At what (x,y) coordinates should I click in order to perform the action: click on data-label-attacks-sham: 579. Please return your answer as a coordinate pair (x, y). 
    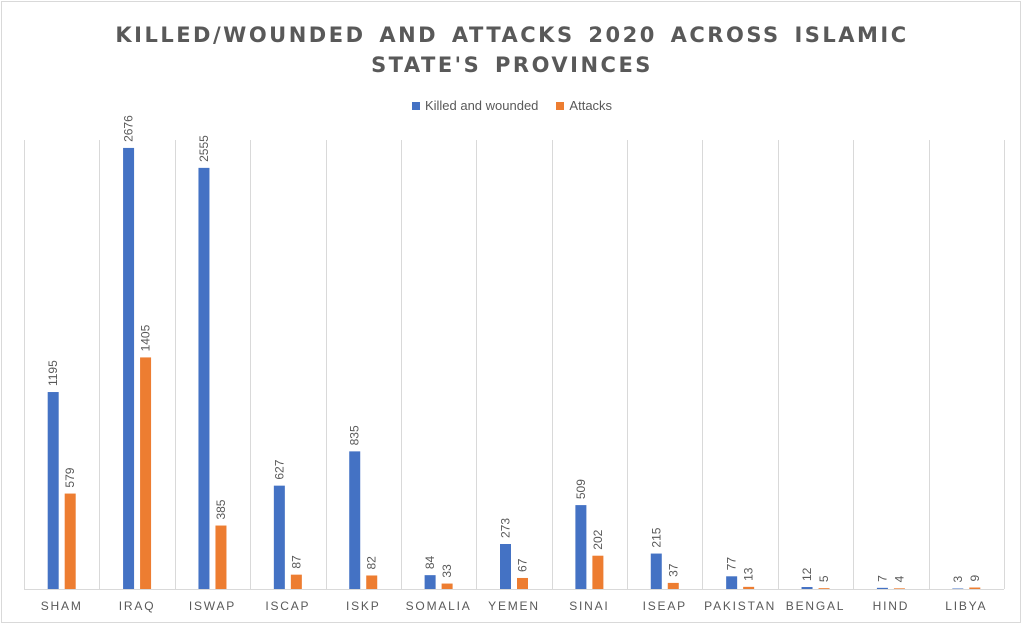
    Looking at the image, I should click on (70, 477).